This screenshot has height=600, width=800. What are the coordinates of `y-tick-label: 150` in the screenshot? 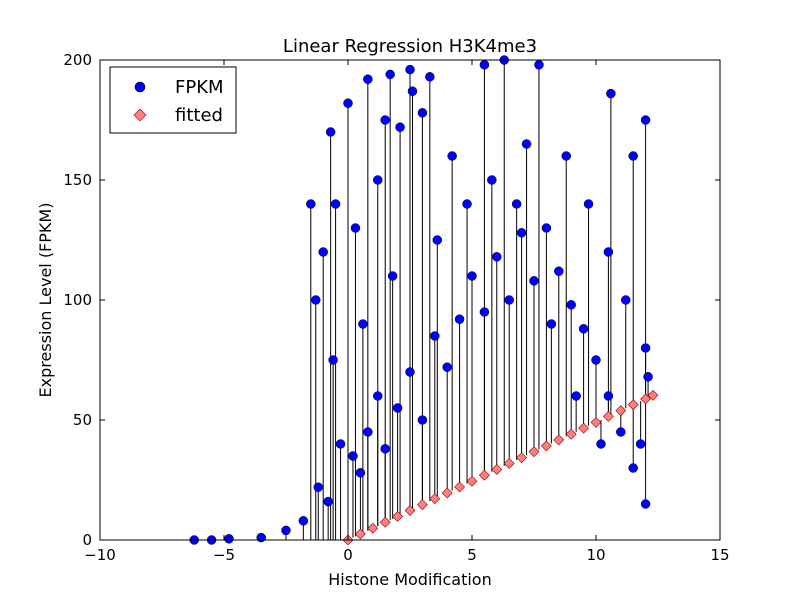 It's located at (77, 180).